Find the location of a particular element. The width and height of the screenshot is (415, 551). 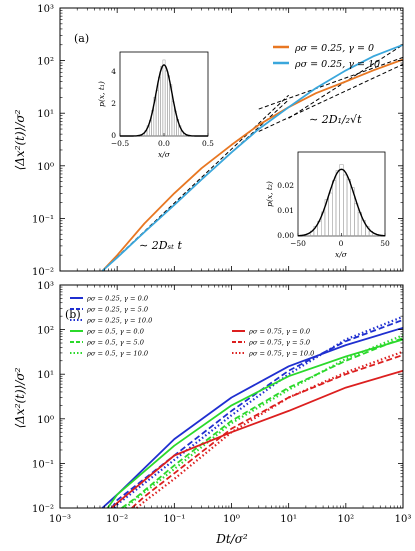

inset-1-xtick-mid: 0.0 is located at coordinates (164, 143).